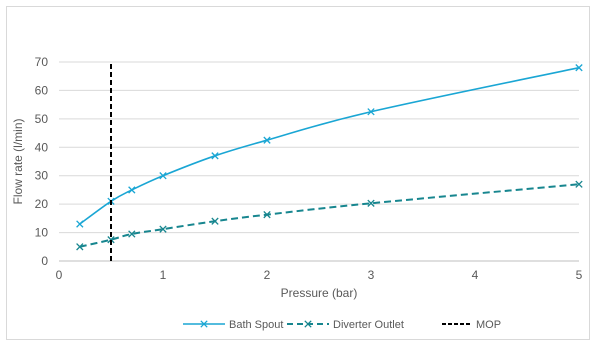 This screenshot has height=346, width=596. Describe the element at coordinates (44, 261) in the screenshot. I see `y-tick-label: 0` at that location.